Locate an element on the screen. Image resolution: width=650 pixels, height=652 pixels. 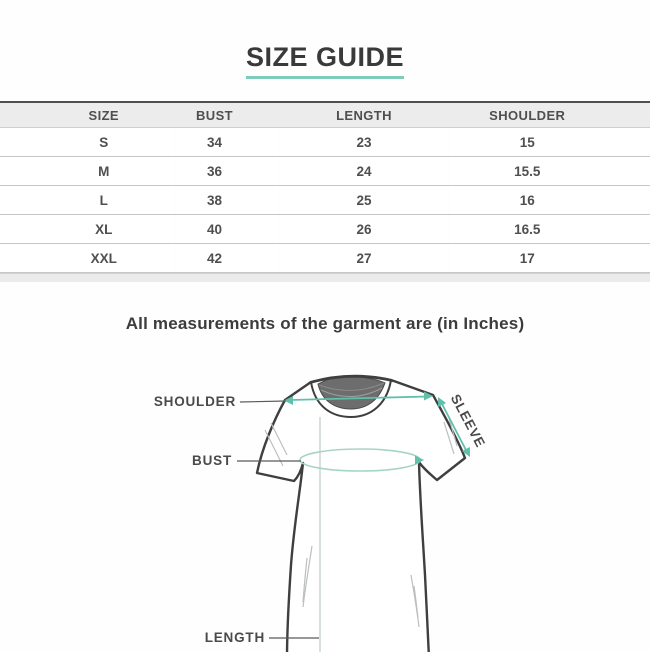
cell-bust: 42 is located at coordinates (228, 258).